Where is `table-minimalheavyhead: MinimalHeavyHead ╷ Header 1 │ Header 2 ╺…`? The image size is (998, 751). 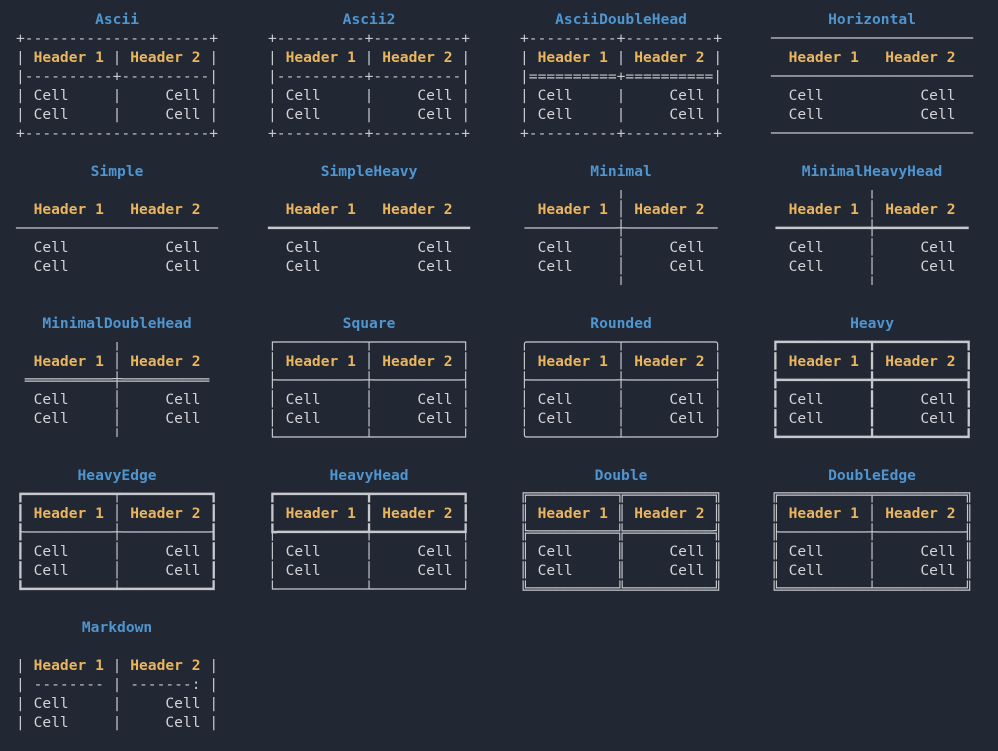
table-minimalheavyhead: MinimalHeavyHead ╷ Header 1 │ Header 2 ╺… is located at coordinates (872, 228).